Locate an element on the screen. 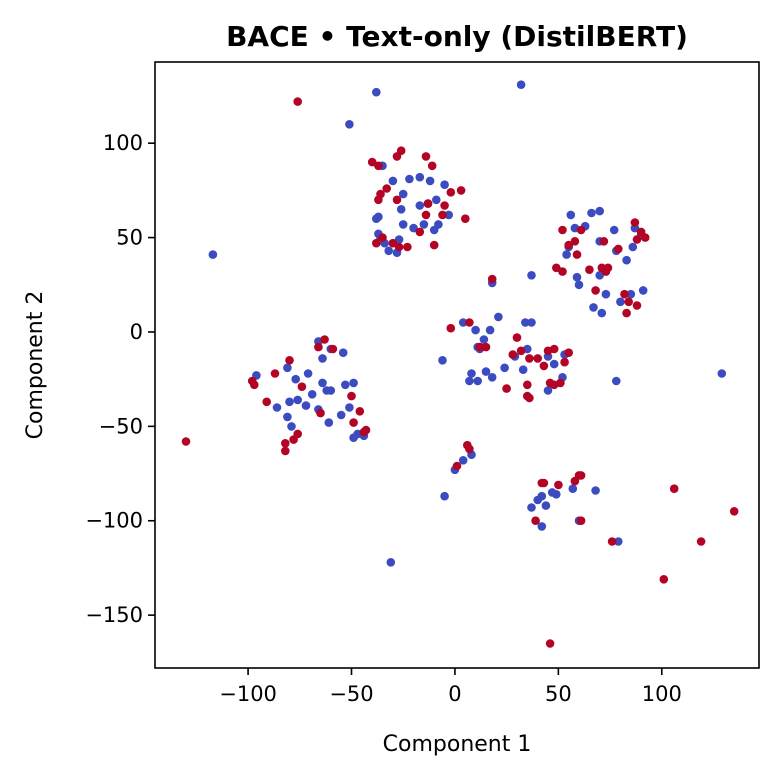  y-tick-label: −50 is located at coordinates (121, 426).